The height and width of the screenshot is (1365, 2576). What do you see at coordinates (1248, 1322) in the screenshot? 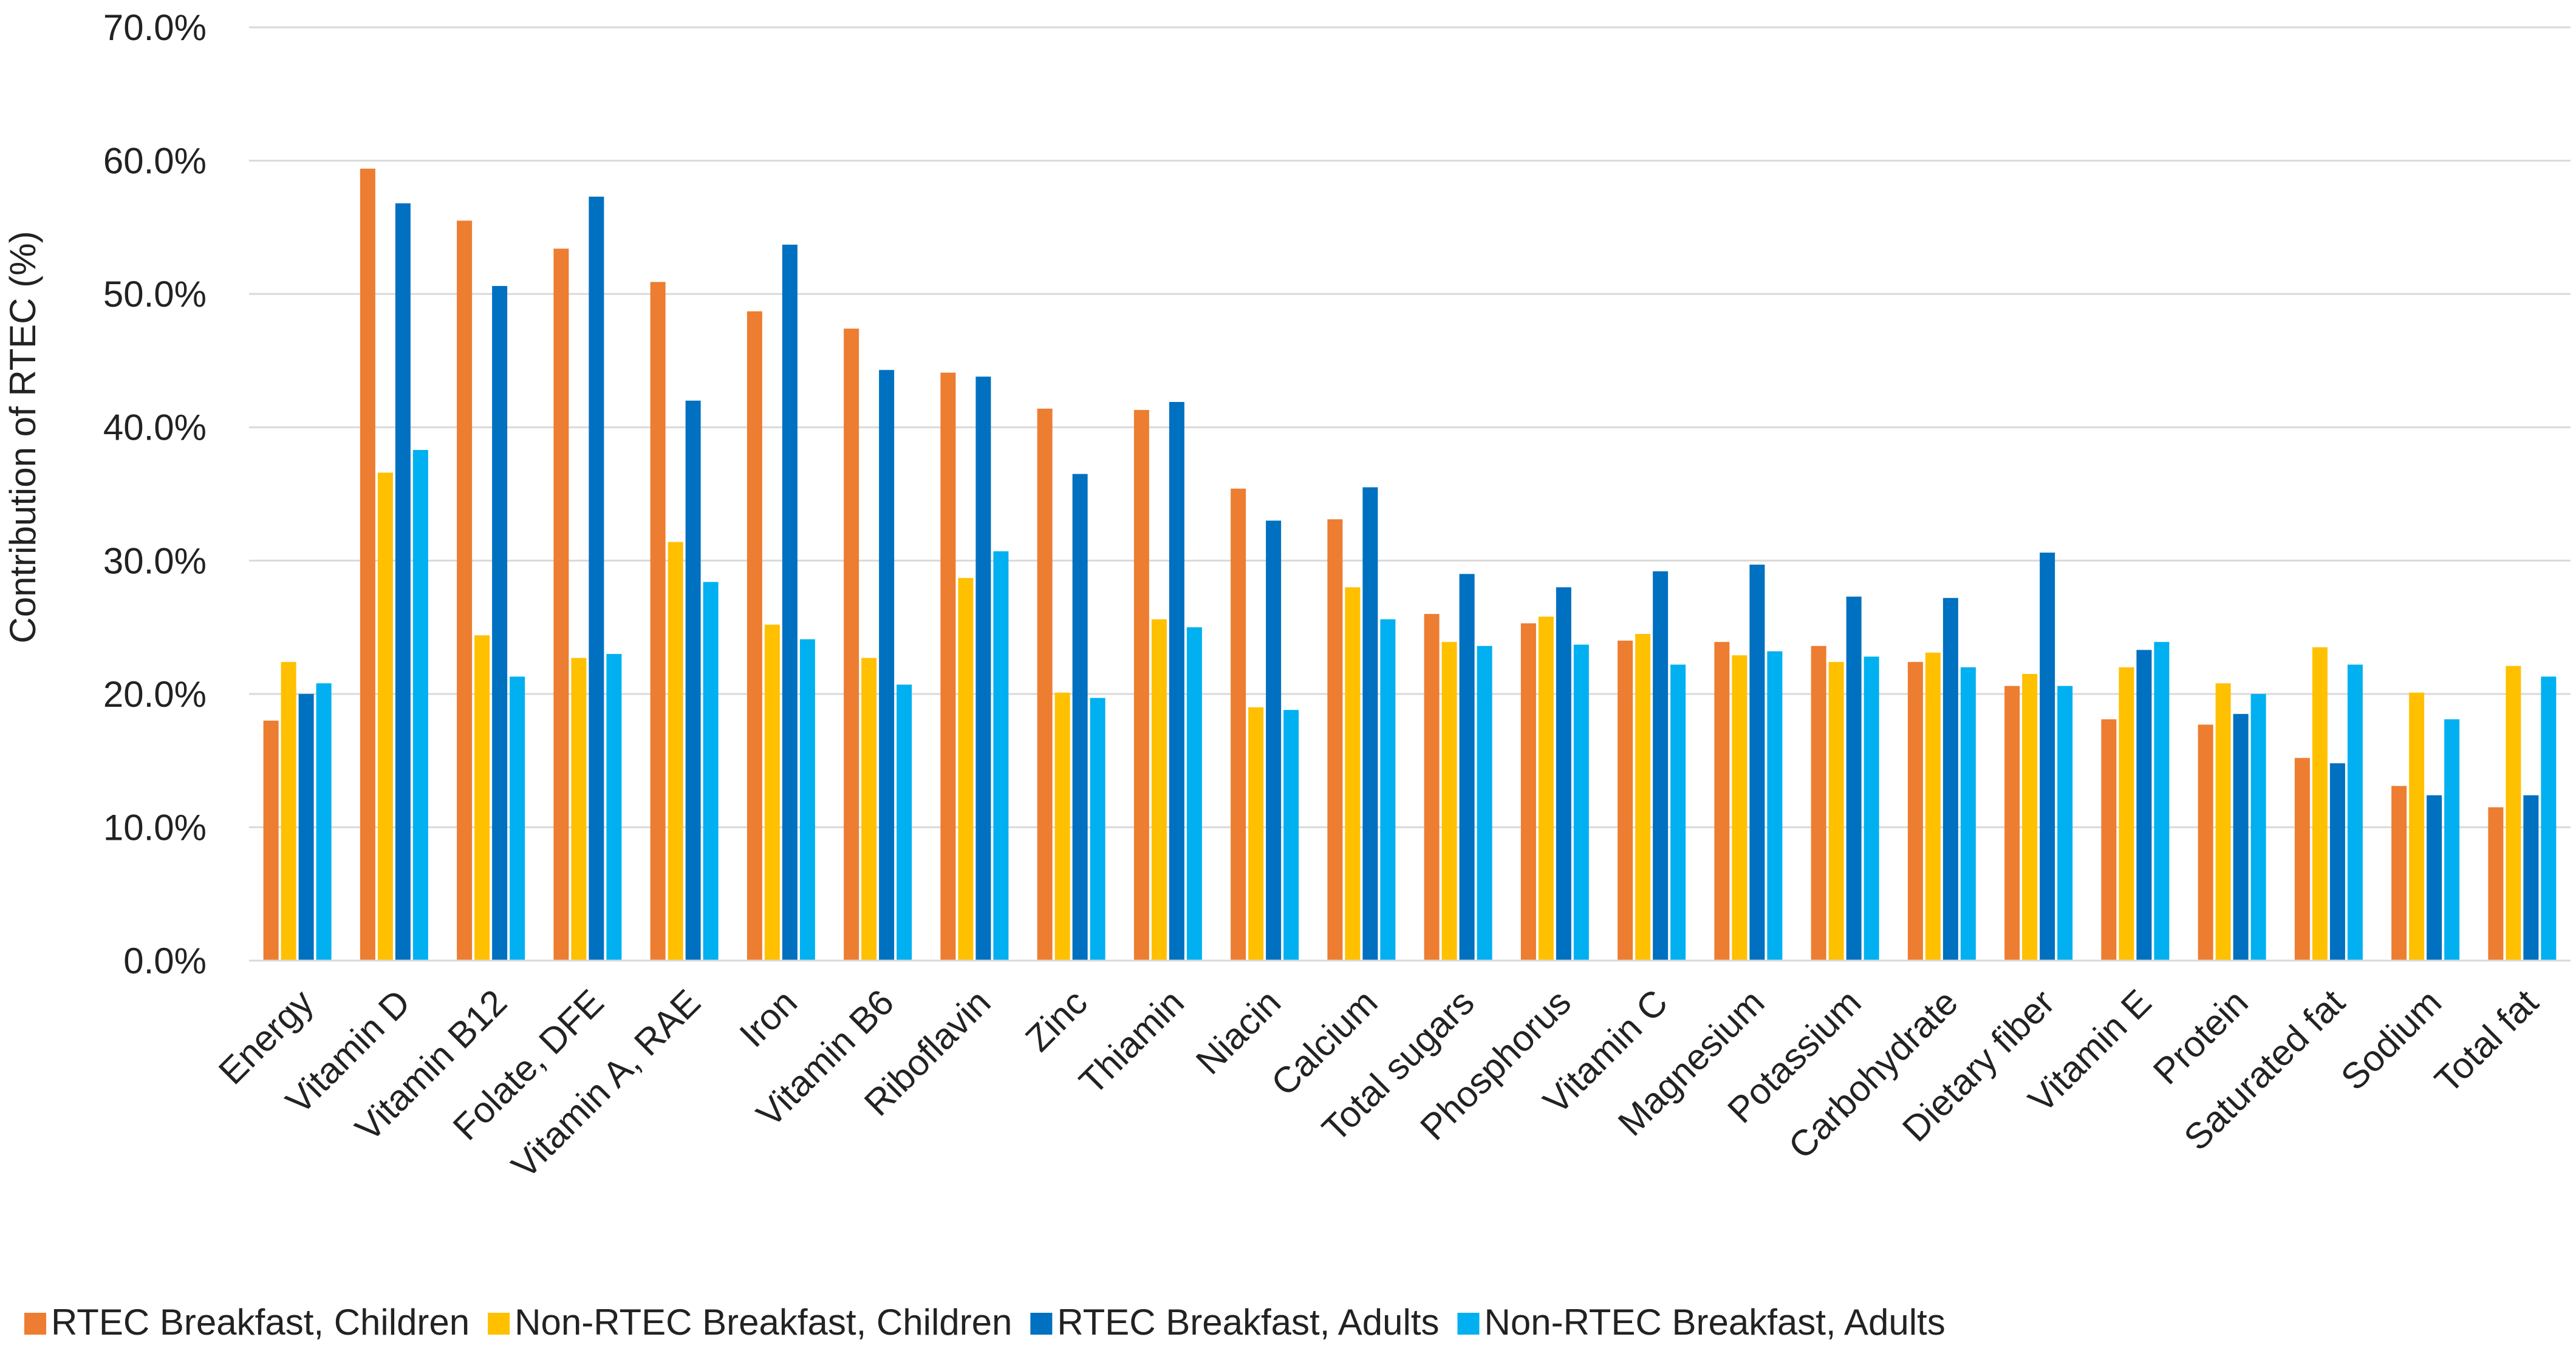
I see `legend-label: RTEC Breakfast, Adults` at bounding box center [1248, 1322].